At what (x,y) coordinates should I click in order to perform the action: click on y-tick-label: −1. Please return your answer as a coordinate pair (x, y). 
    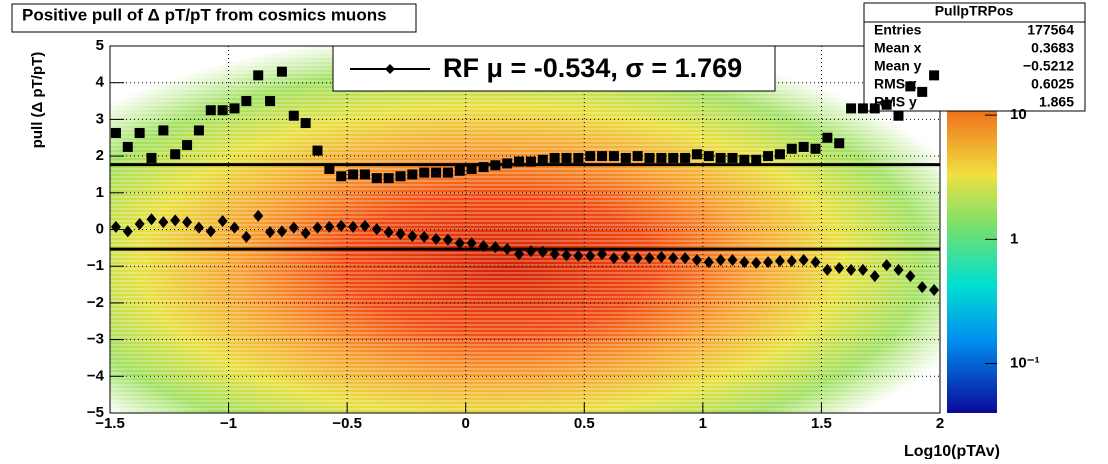
    Looking at the image, I should click on (95, 265).